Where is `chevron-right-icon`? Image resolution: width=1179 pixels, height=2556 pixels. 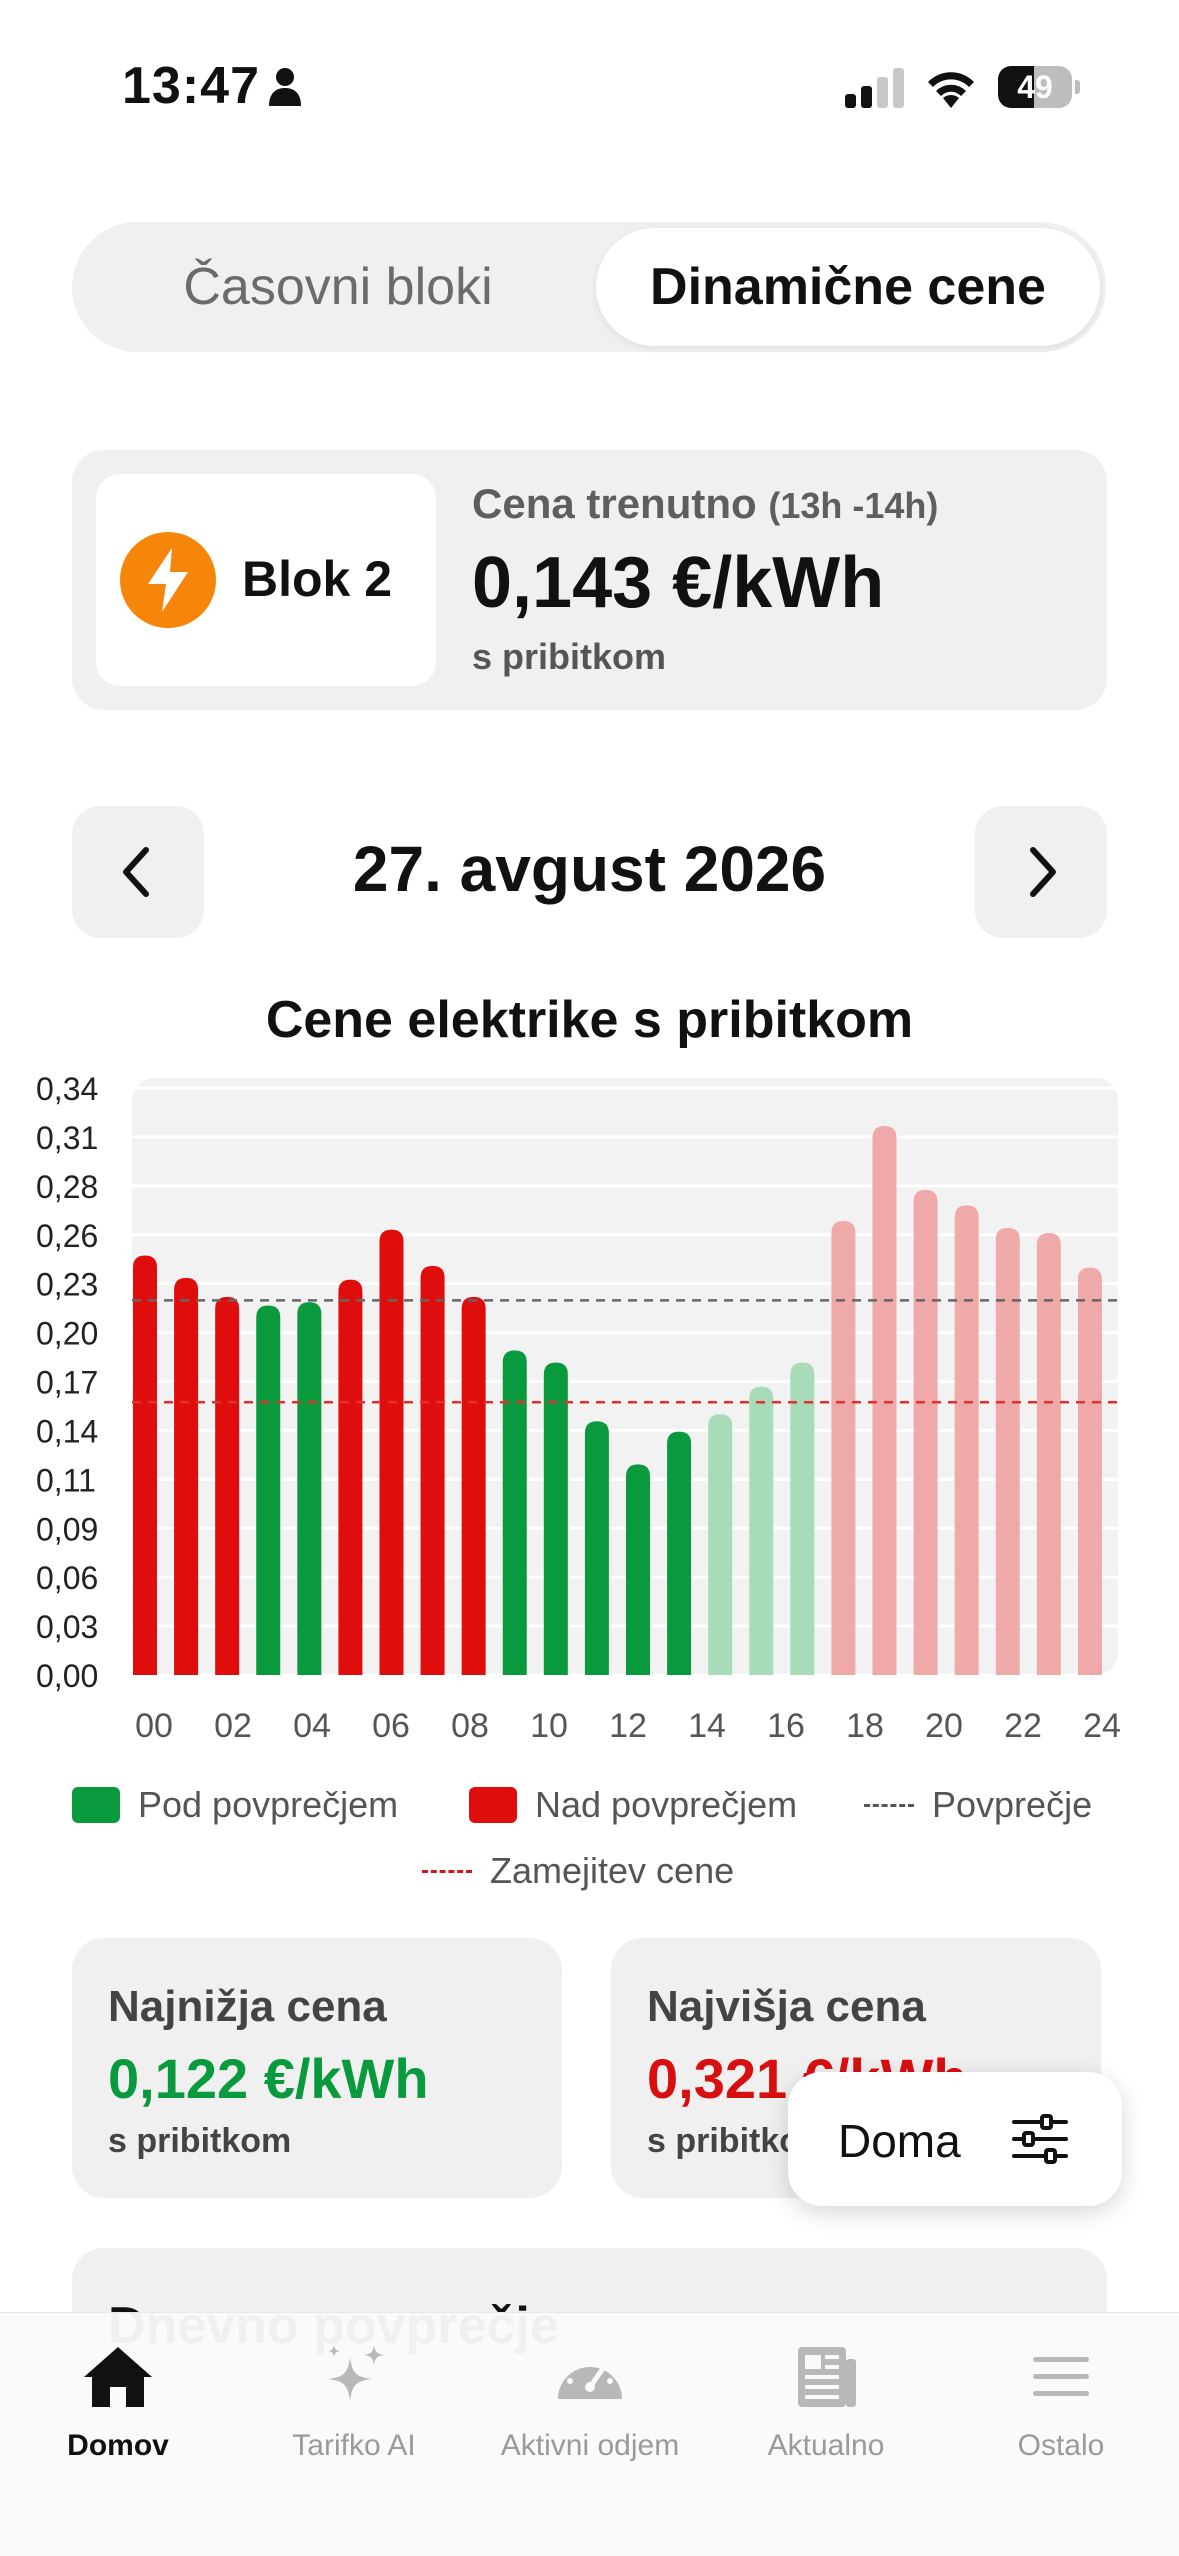
chevron-right-icon is located at coordinates (1043, 872).